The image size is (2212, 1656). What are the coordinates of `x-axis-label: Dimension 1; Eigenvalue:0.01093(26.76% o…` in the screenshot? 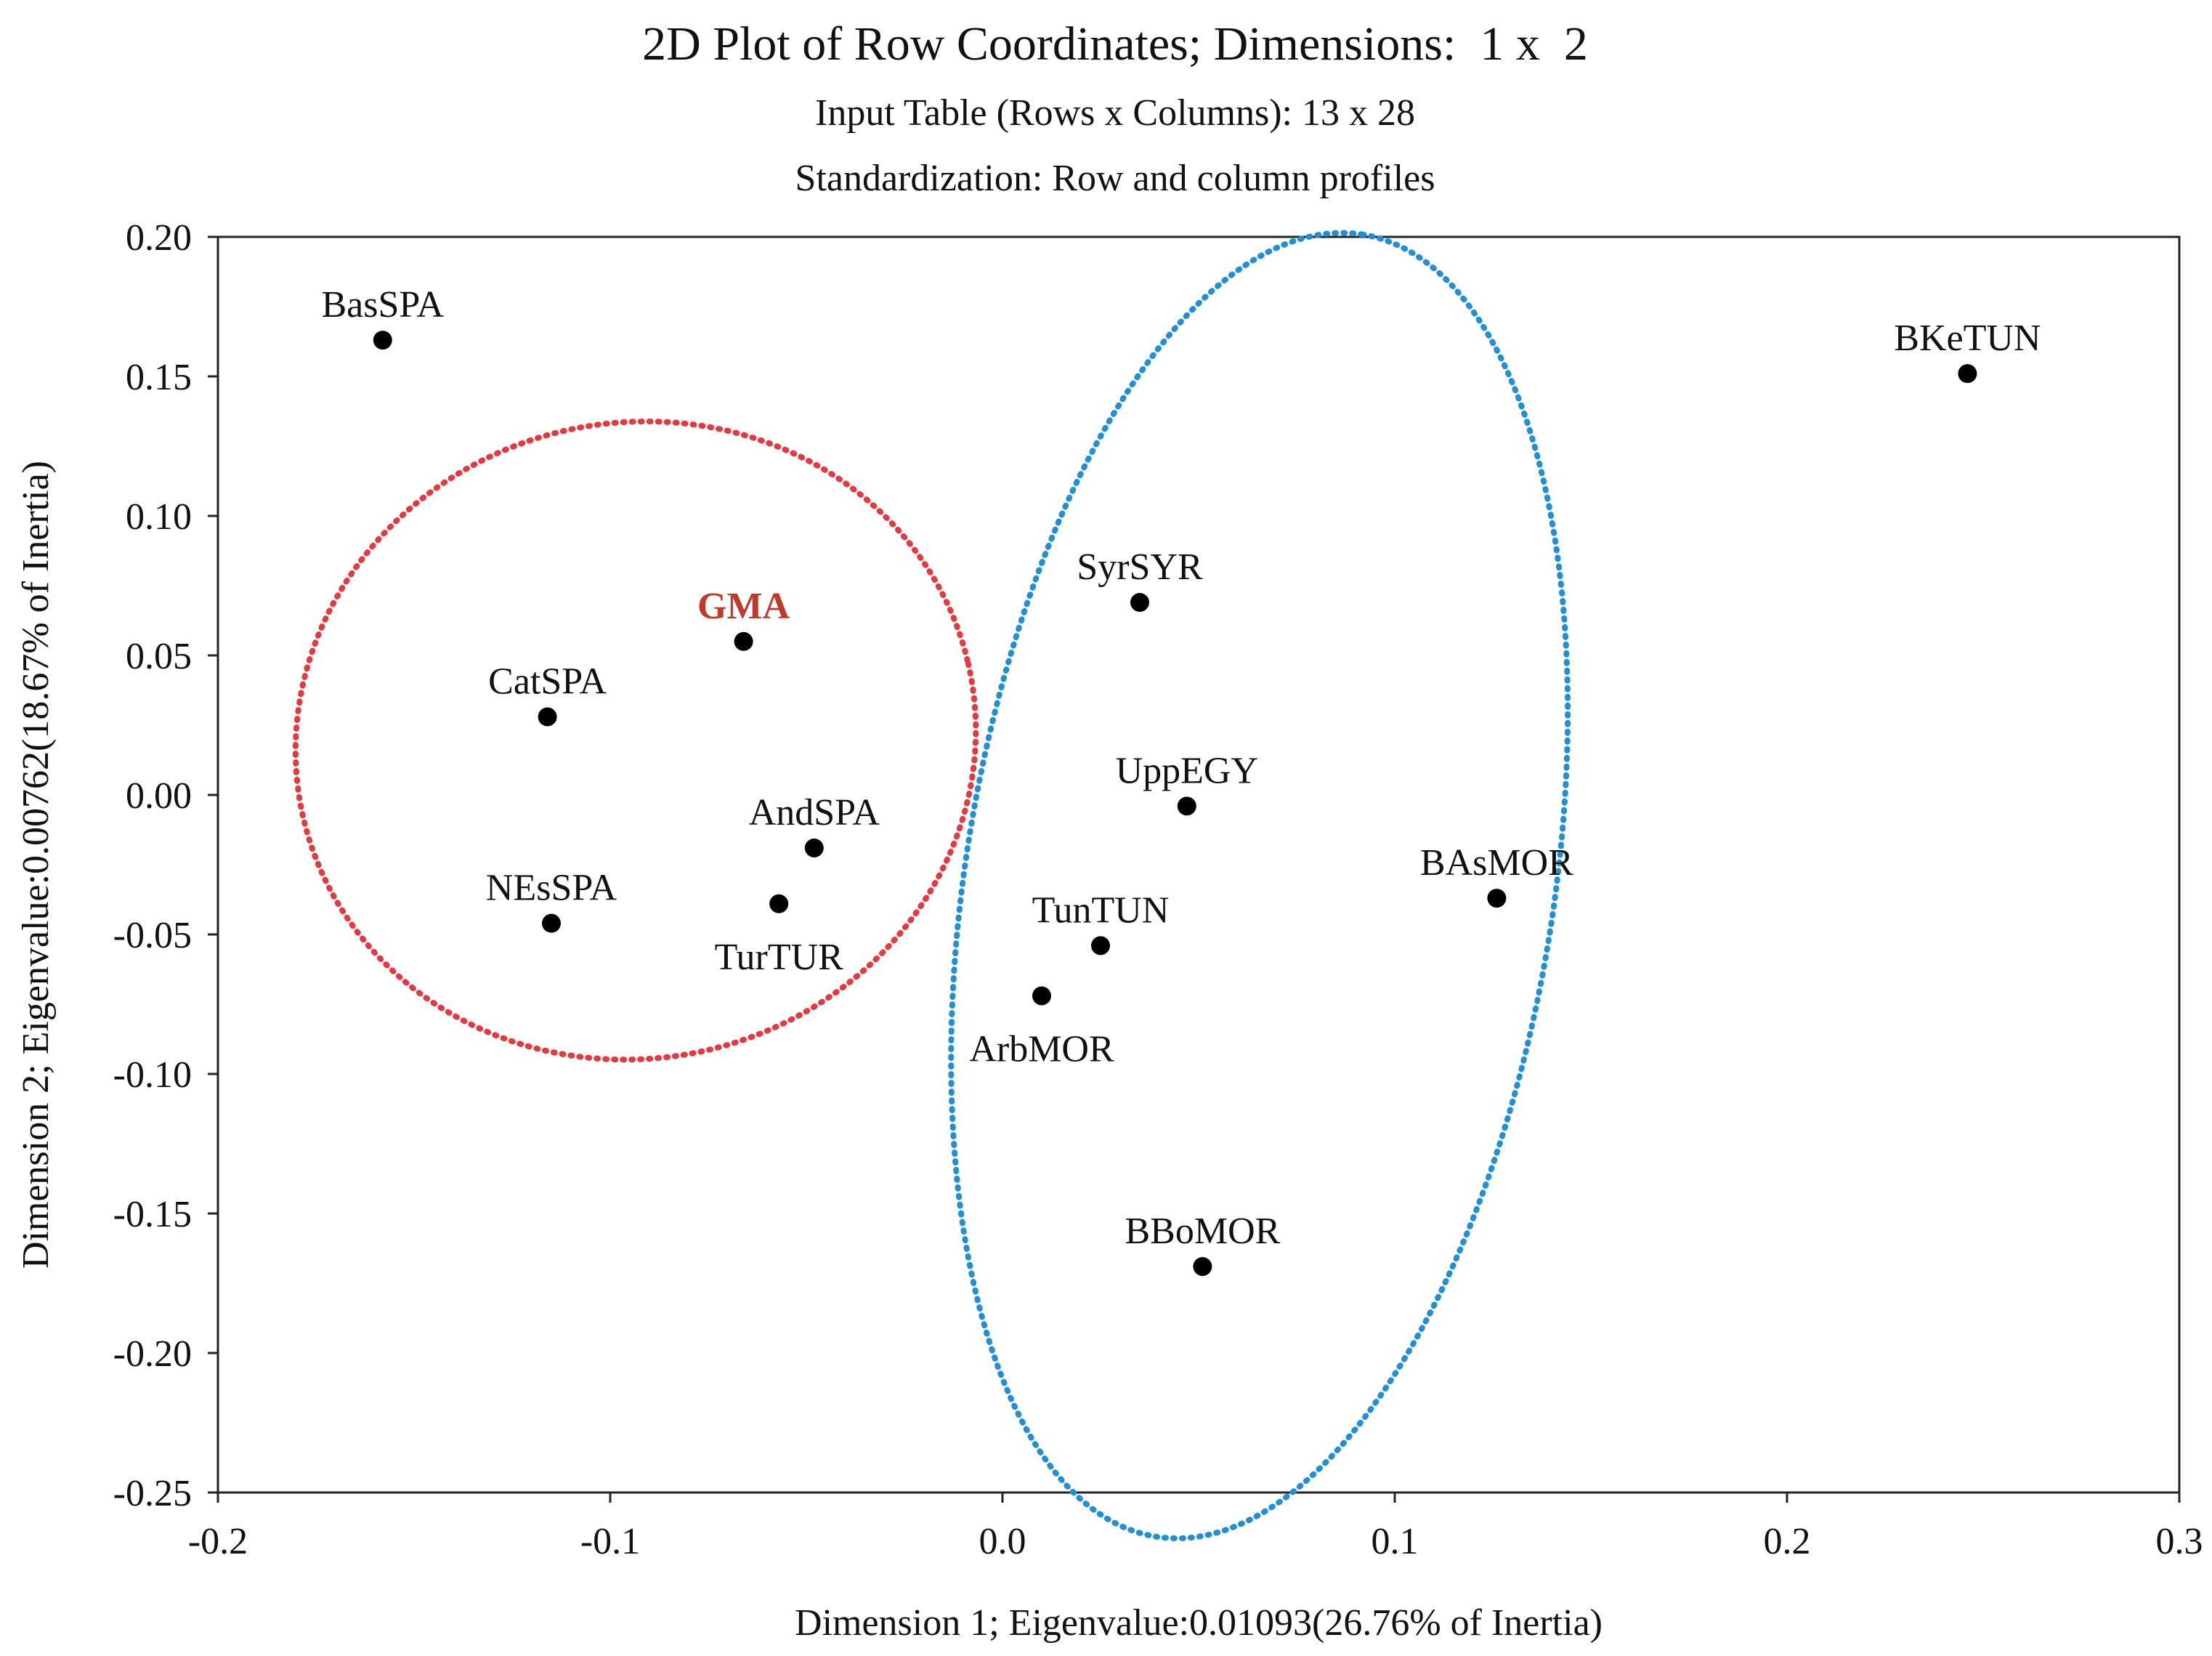 It's located at (1199, 1623).